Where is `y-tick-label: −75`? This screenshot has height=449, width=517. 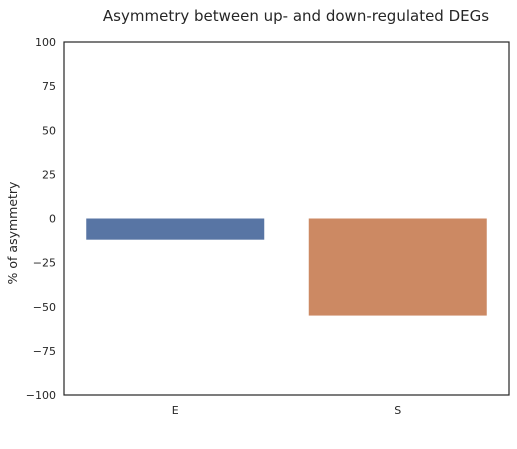 y-tick-label: −75 is located at coordinates (44, 351).